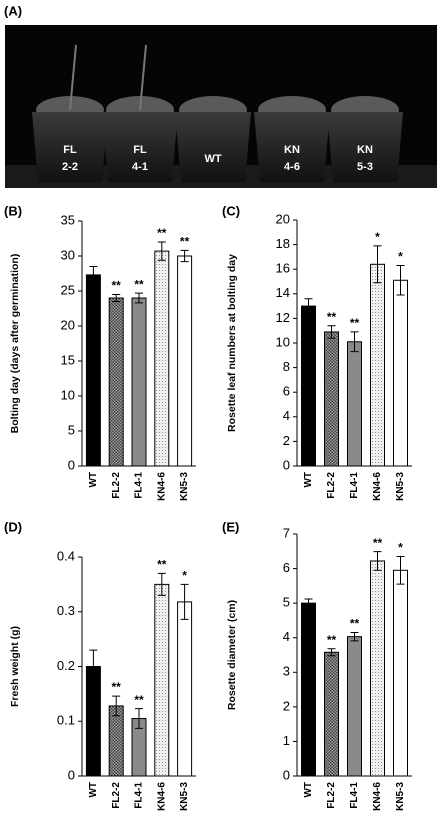  I want to click on y-tick-label: 30, so click(68, 254).